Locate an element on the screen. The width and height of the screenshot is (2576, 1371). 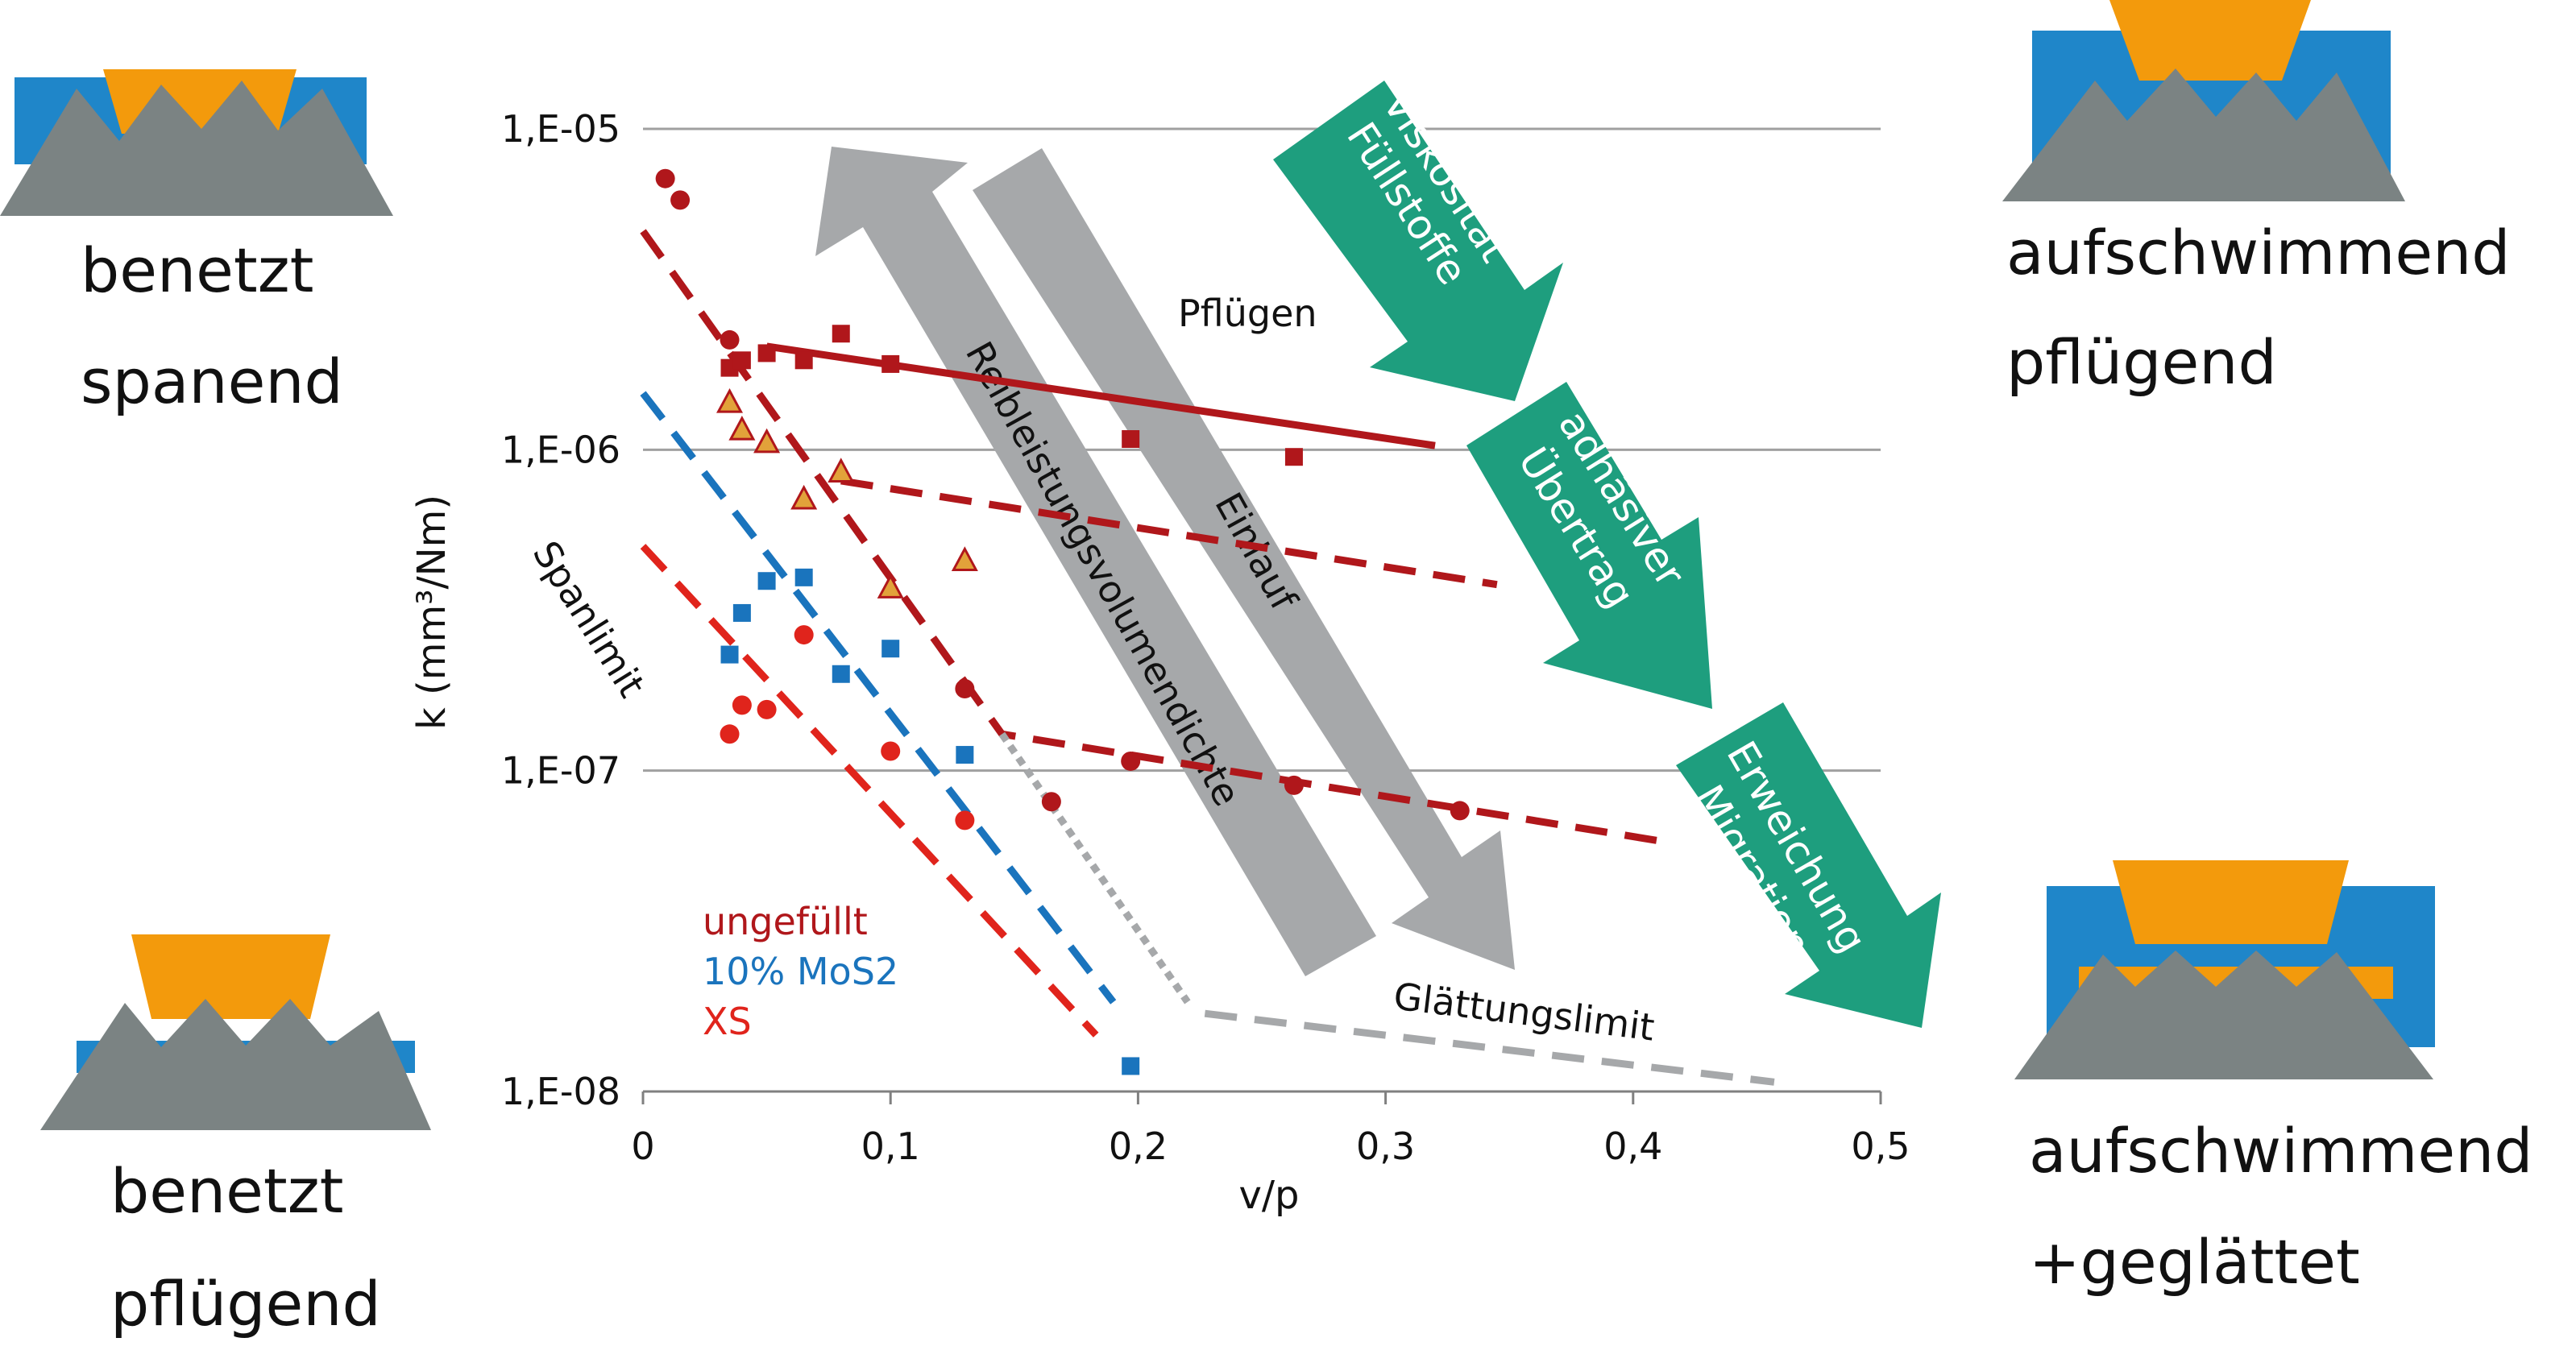
arrow-label-reibleistung: Reibleistungsvolumendichte is located at coordinates (1103, 574).